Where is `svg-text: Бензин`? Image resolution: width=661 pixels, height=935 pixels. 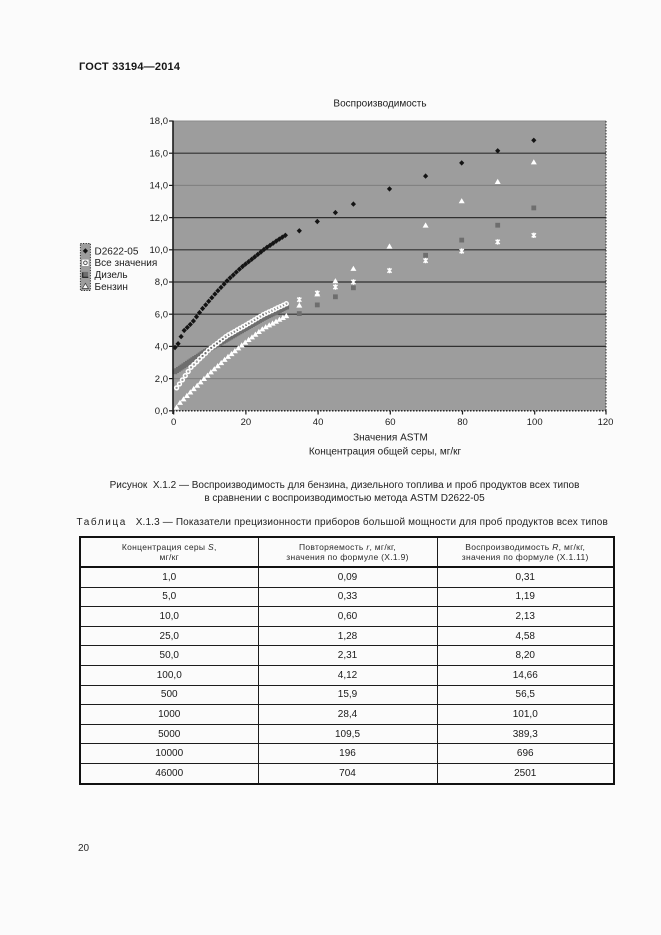
svg-text: Бензин is located at coordinates (111, 287).